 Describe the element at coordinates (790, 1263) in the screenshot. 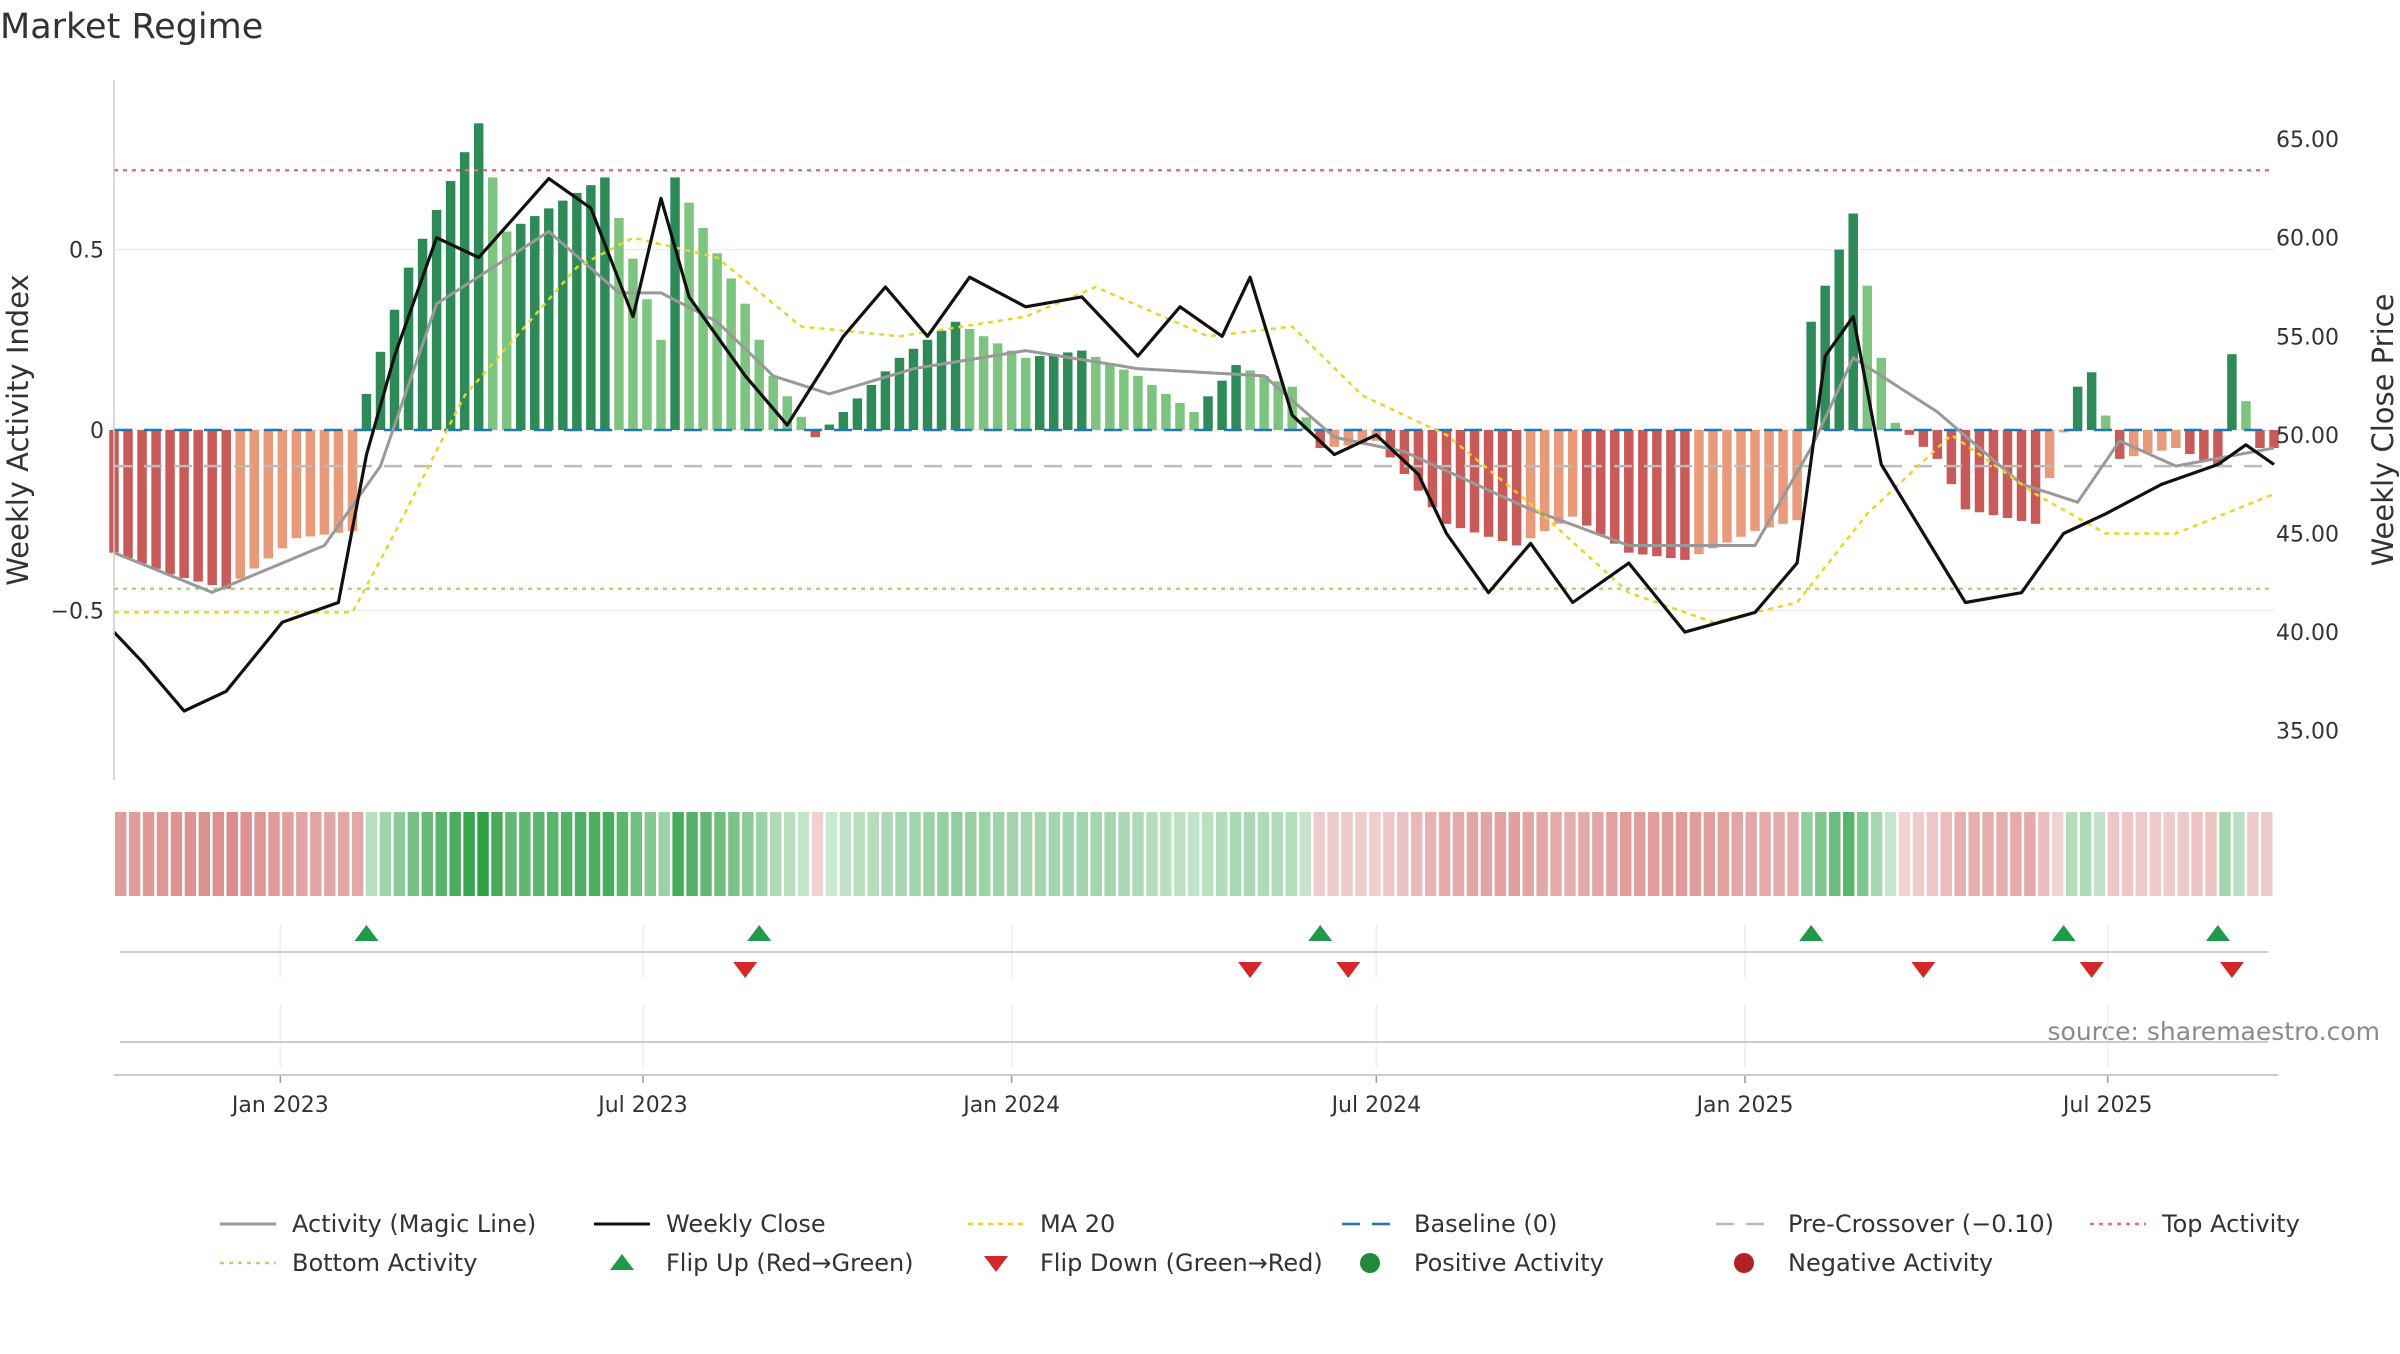

I see `legend-label: Flip Up (Red→Green)` at that location.